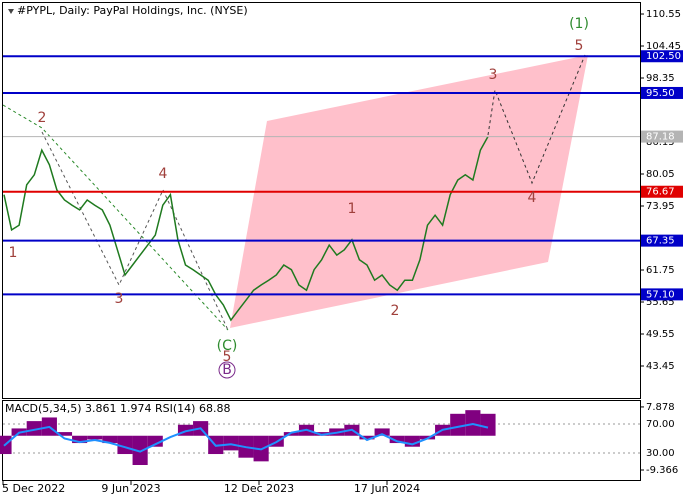  I want to click on rsi-line, so click(246, 437).